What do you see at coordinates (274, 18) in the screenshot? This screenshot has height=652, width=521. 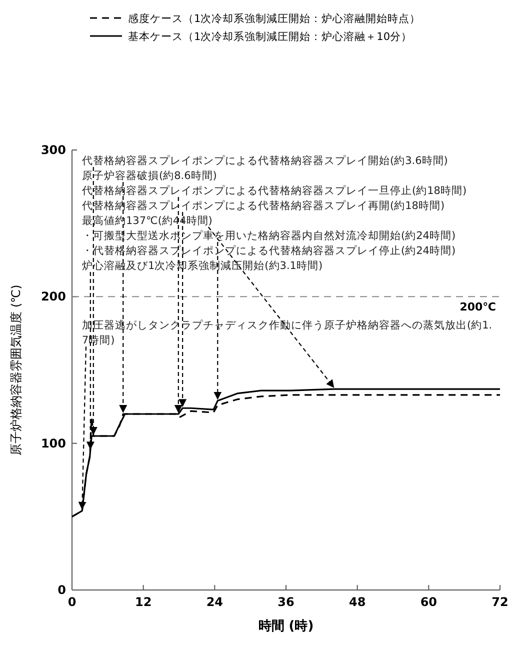 I see `legend-label: 感度ケース（1次冷却系強制減圧開始：炉心溶融開始時点）` at bounding box center [274, 18].